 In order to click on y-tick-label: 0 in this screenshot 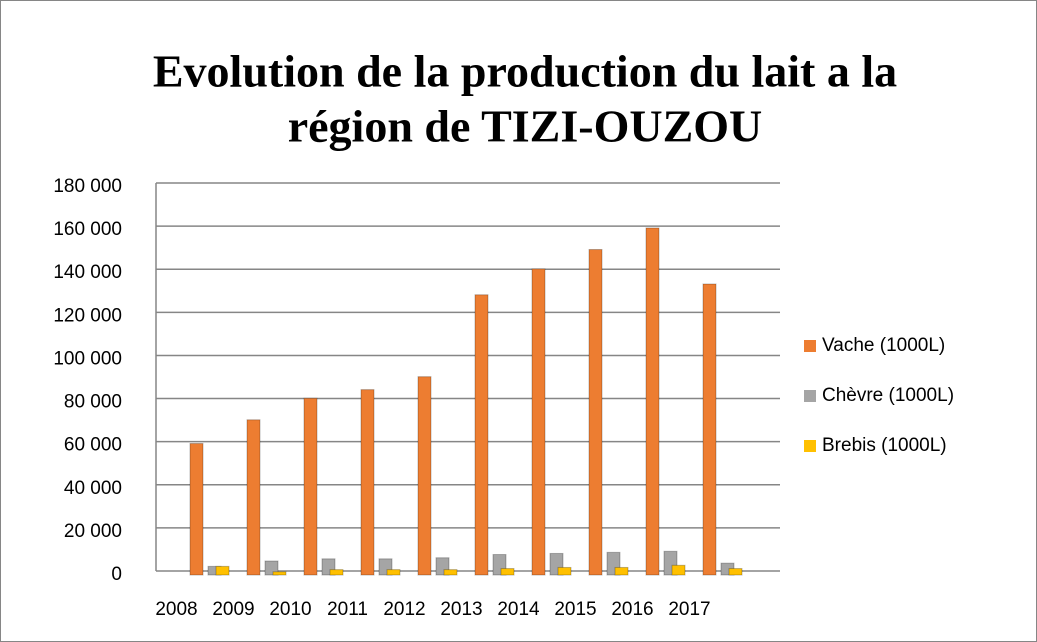, I will do `click(116, 574)`.